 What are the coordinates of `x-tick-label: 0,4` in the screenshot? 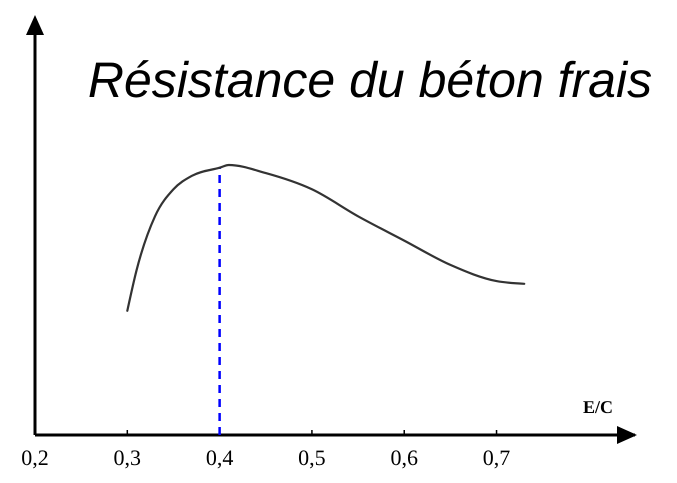 It's located at (220, 457).